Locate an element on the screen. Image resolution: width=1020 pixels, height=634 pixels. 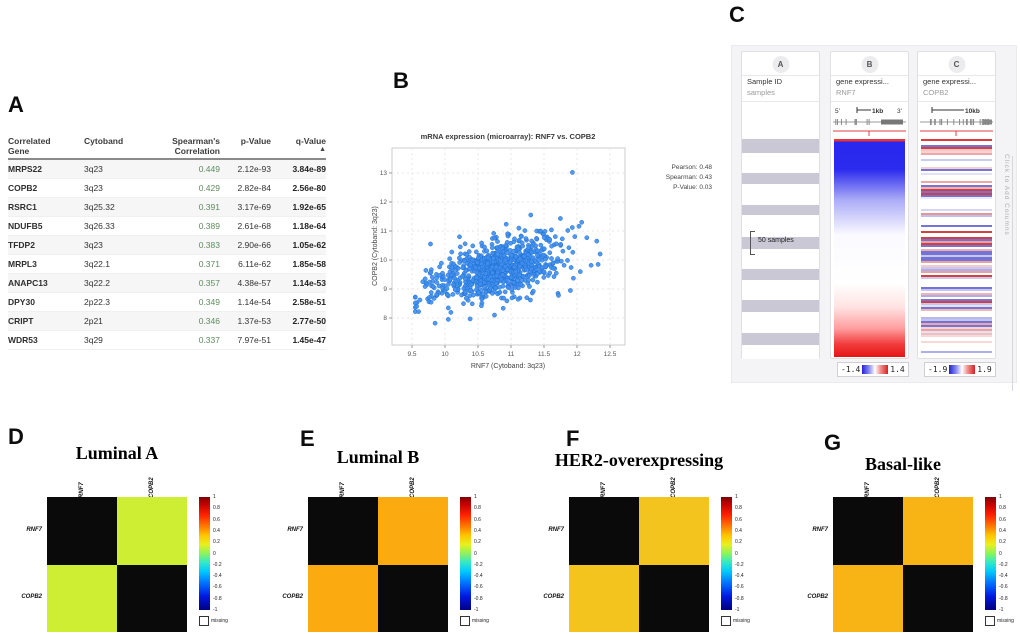
pvalue-cell: 2.90e-66 is located at coordinates (254, 245).